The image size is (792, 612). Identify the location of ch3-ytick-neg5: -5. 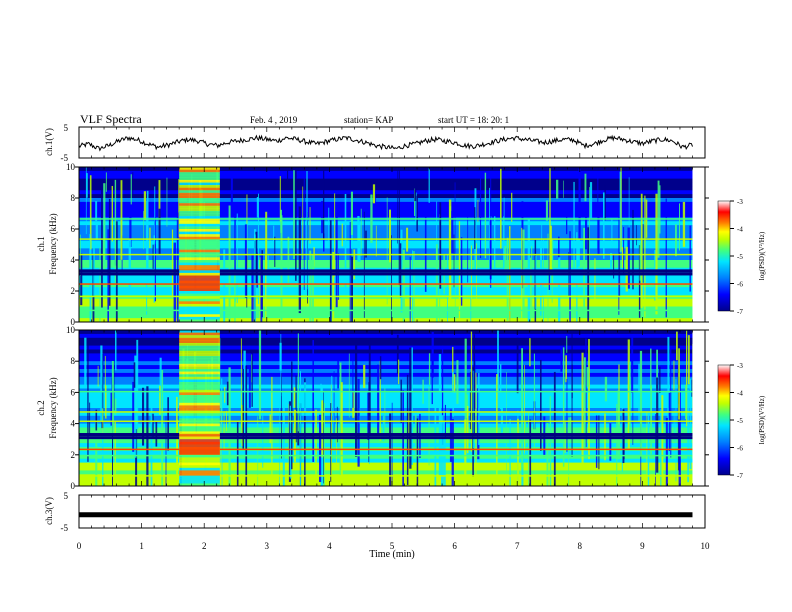
(65, 528).